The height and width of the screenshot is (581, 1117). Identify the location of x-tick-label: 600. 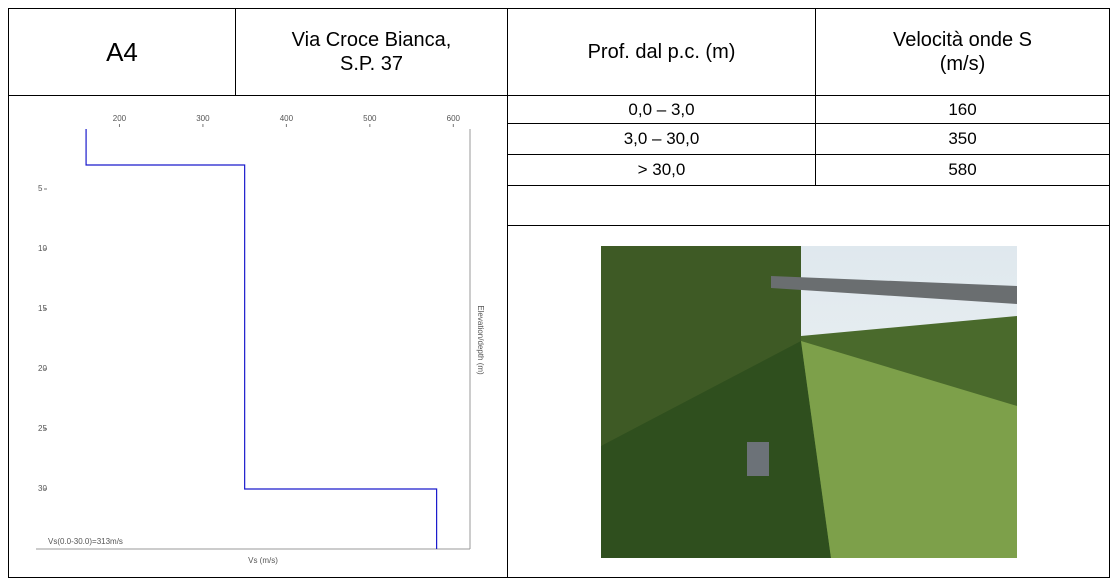
(454, 118).